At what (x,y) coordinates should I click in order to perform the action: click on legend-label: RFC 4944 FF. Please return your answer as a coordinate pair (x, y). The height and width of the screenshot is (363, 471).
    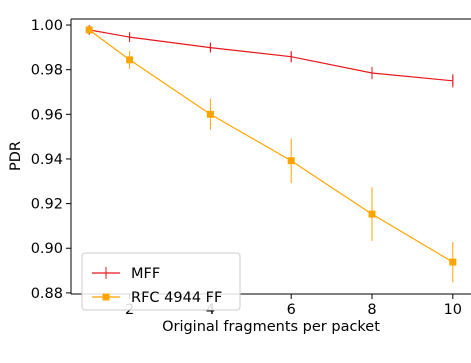
    Looking at the image, I should click on (176, 298).